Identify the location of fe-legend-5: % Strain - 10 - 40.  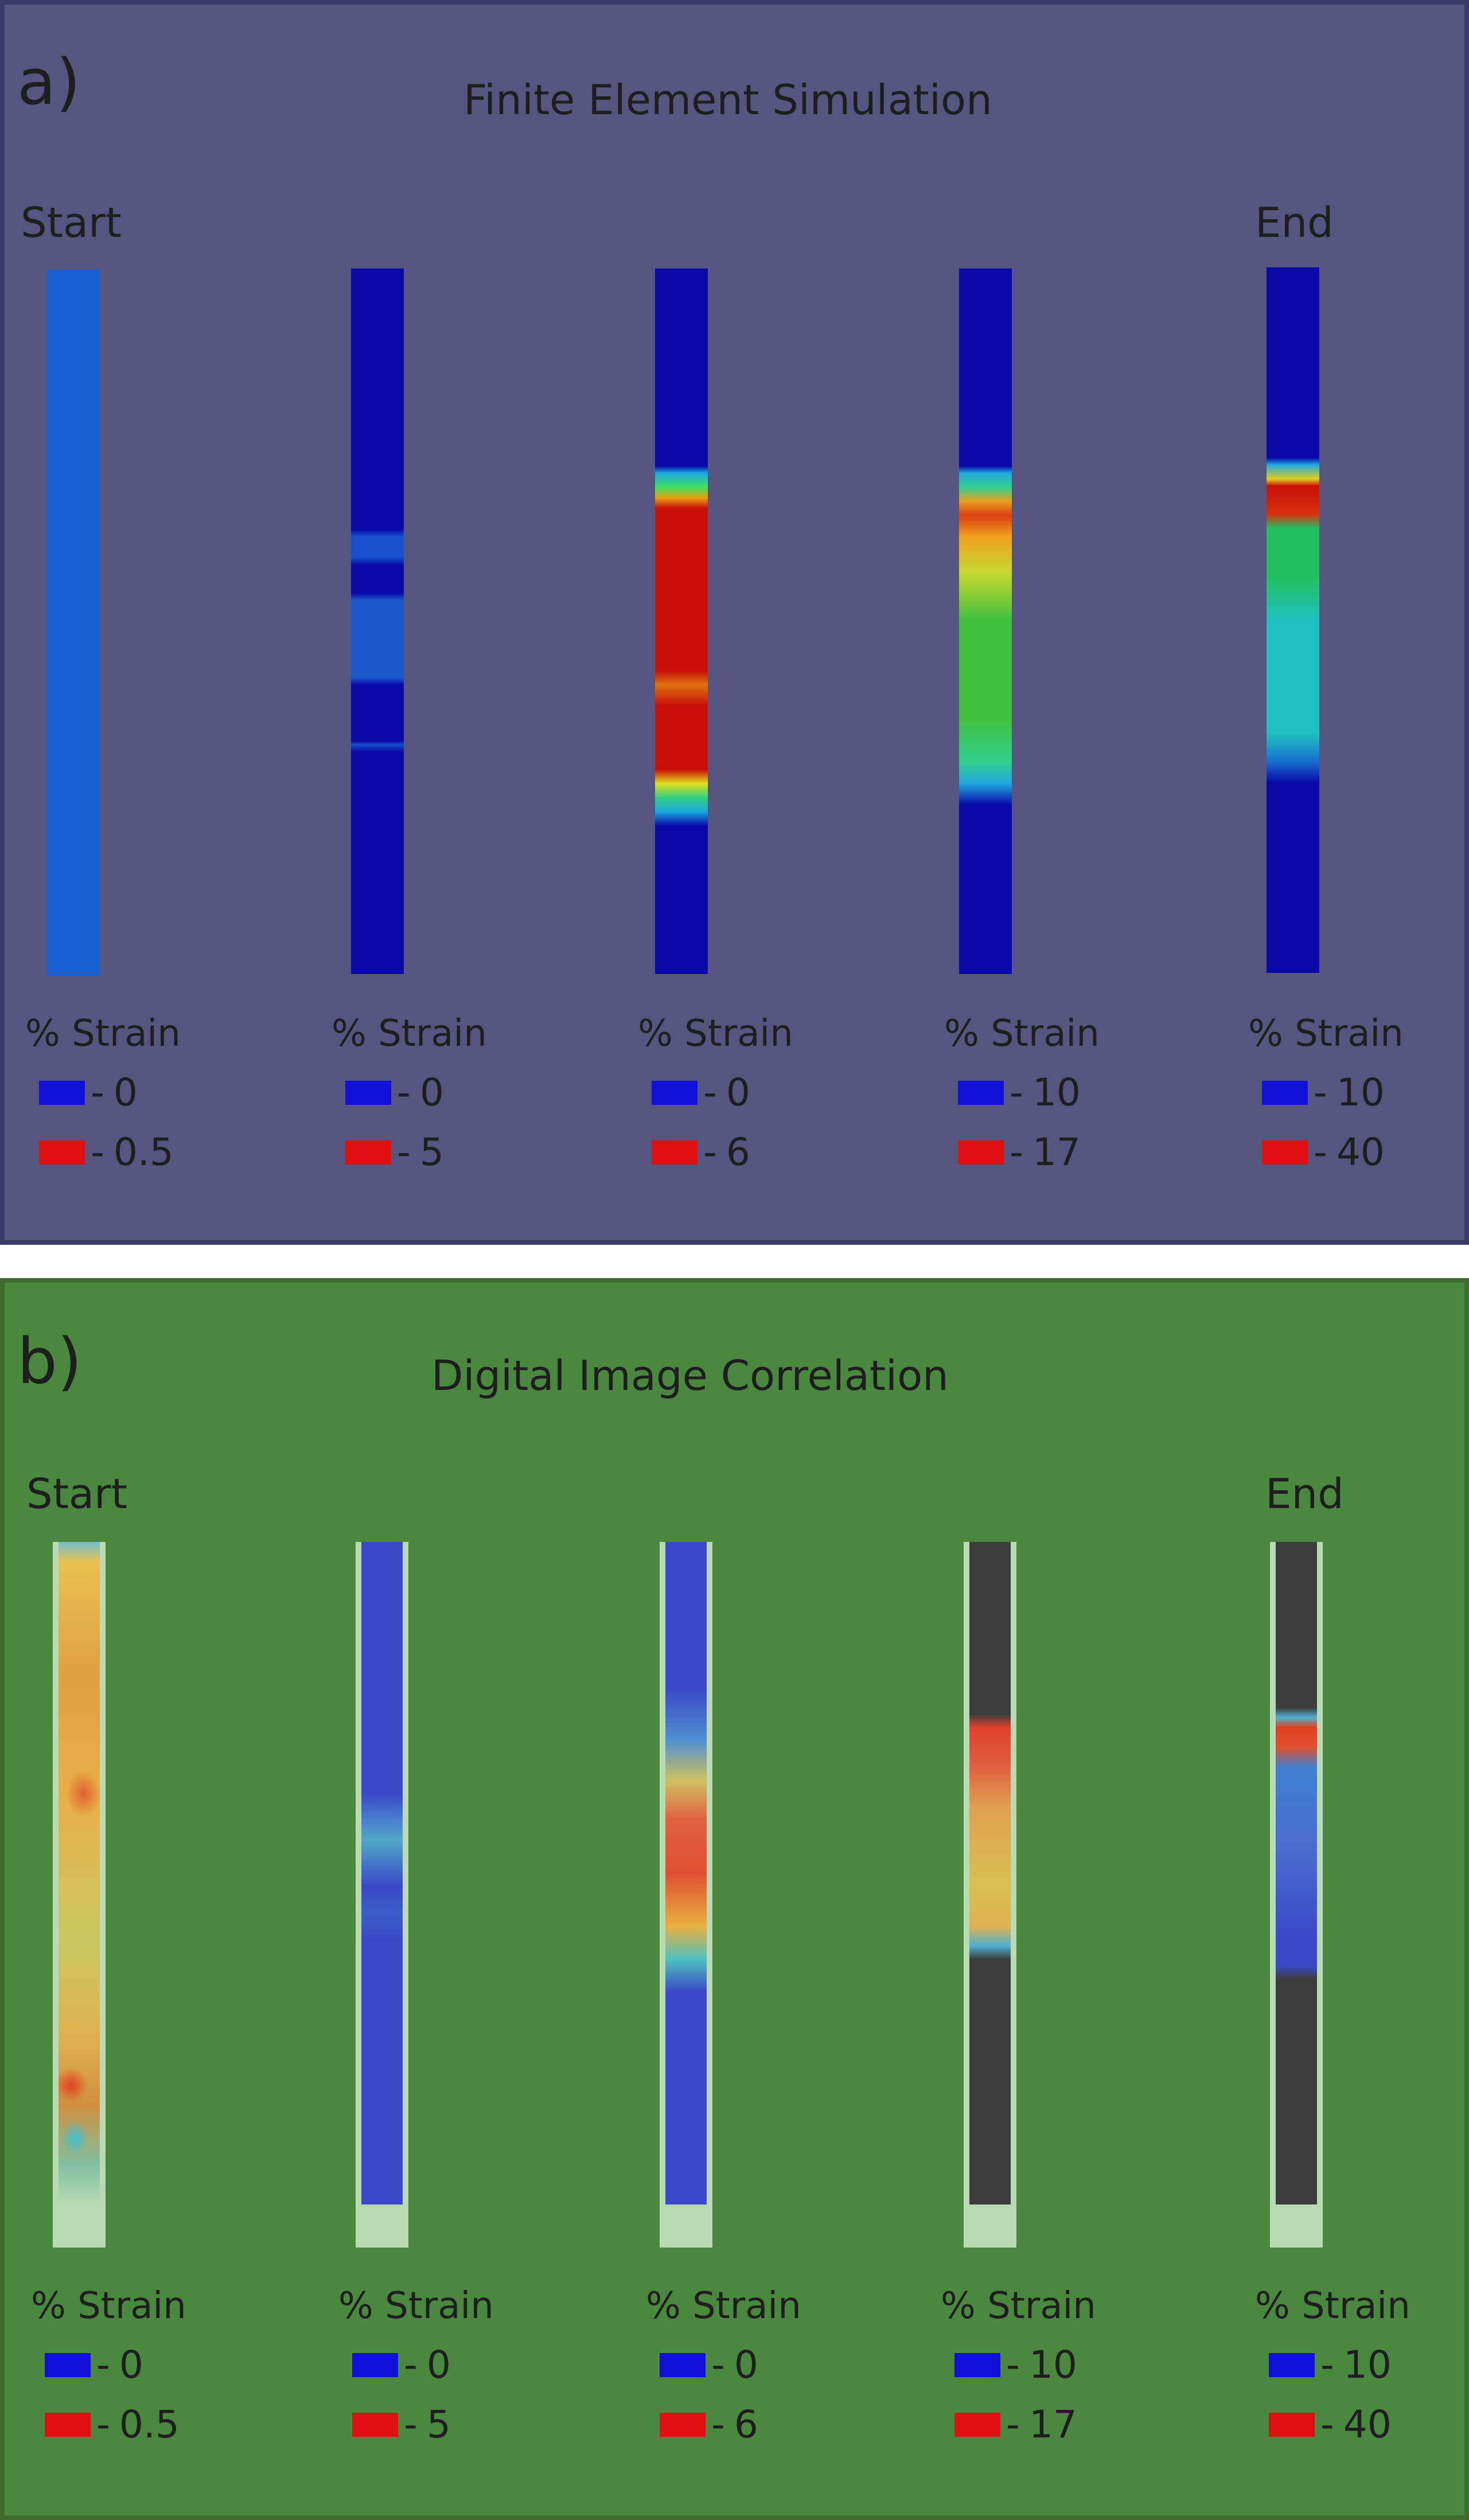
(1352, 1093).